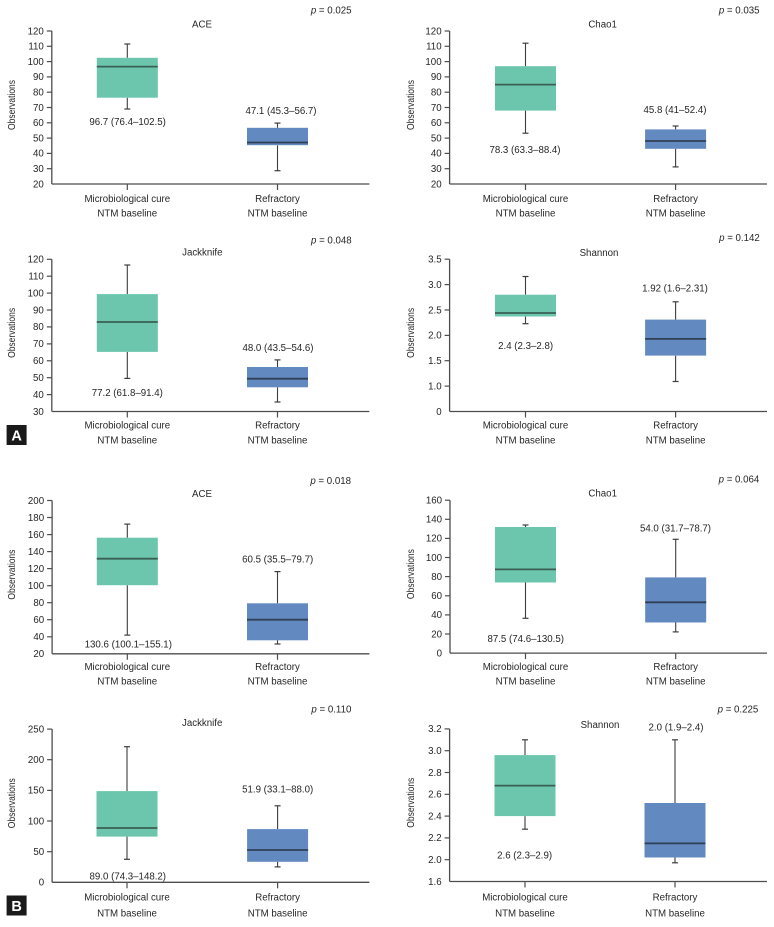 This screenshot has height=927, width=774. I want to click on svg-text: 160, so click(36, 535).